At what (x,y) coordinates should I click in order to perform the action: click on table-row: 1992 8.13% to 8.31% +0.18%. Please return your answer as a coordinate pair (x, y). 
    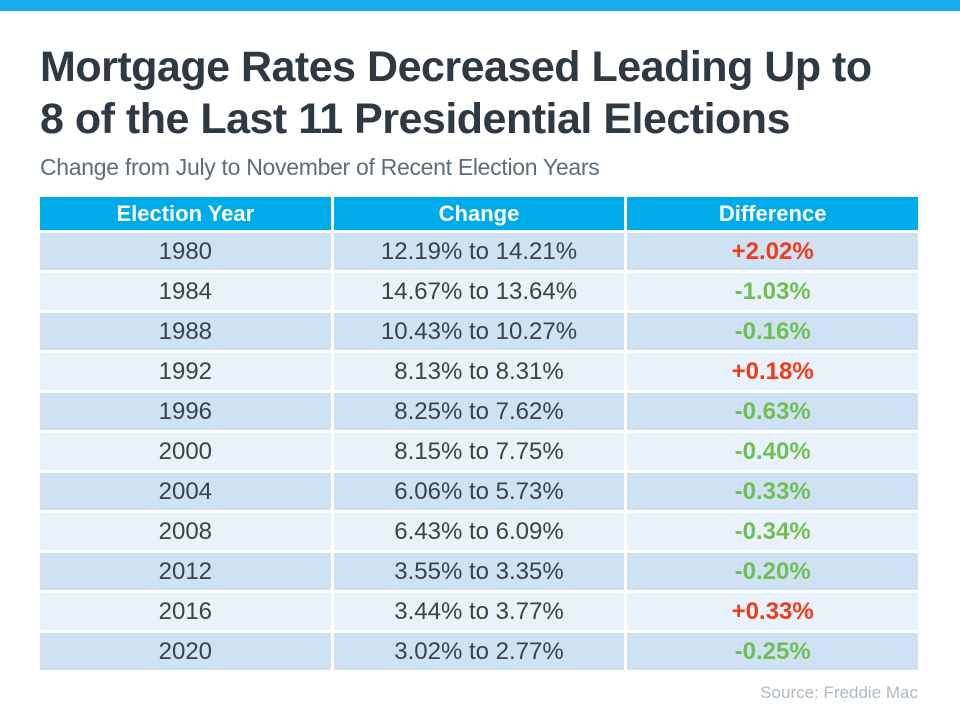
    Looking at the image, I should click on (479, 371).